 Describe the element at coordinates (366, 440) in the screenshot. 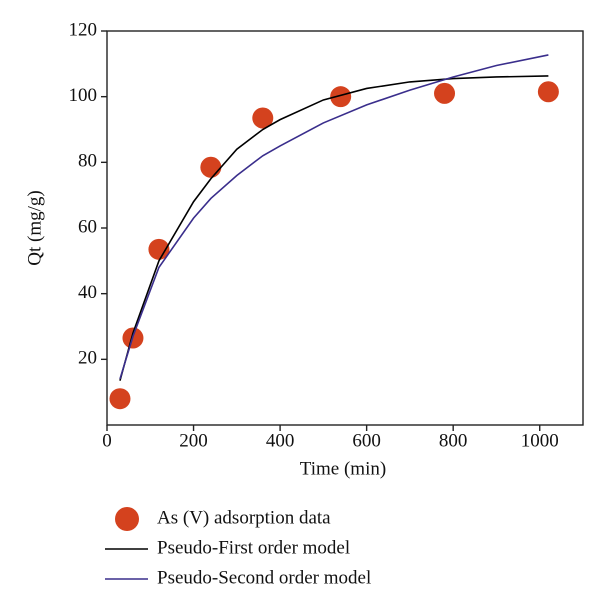

I see `x-tick-label: 600` at that location.